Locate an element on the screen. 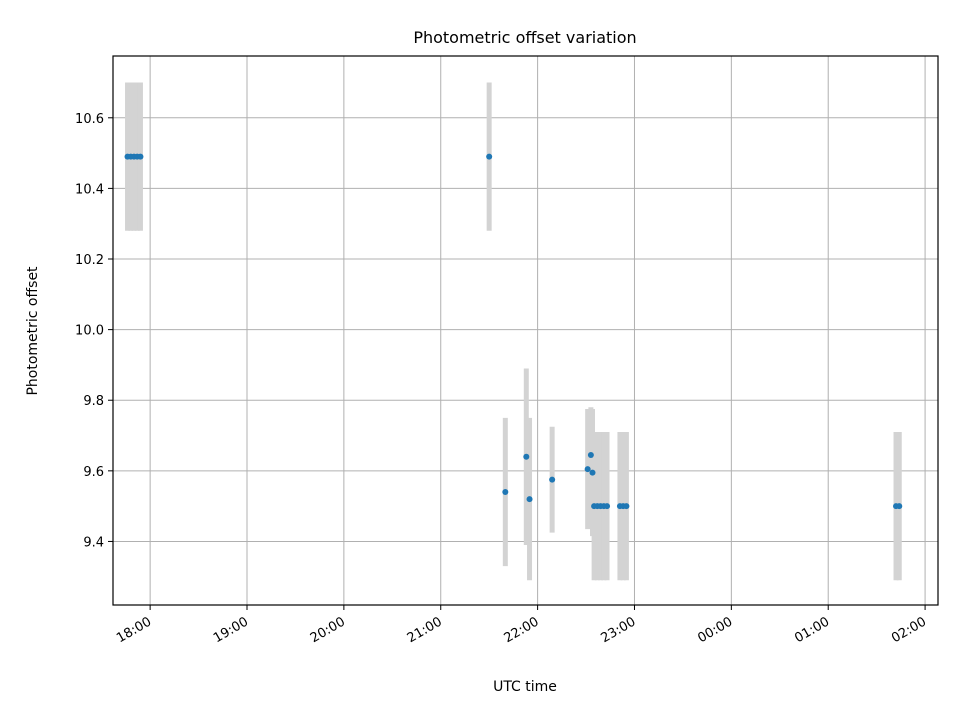 The width and height of the screenshot is (960, 720). x-tick-label: 22:00 is located at coordinates (522, 630).